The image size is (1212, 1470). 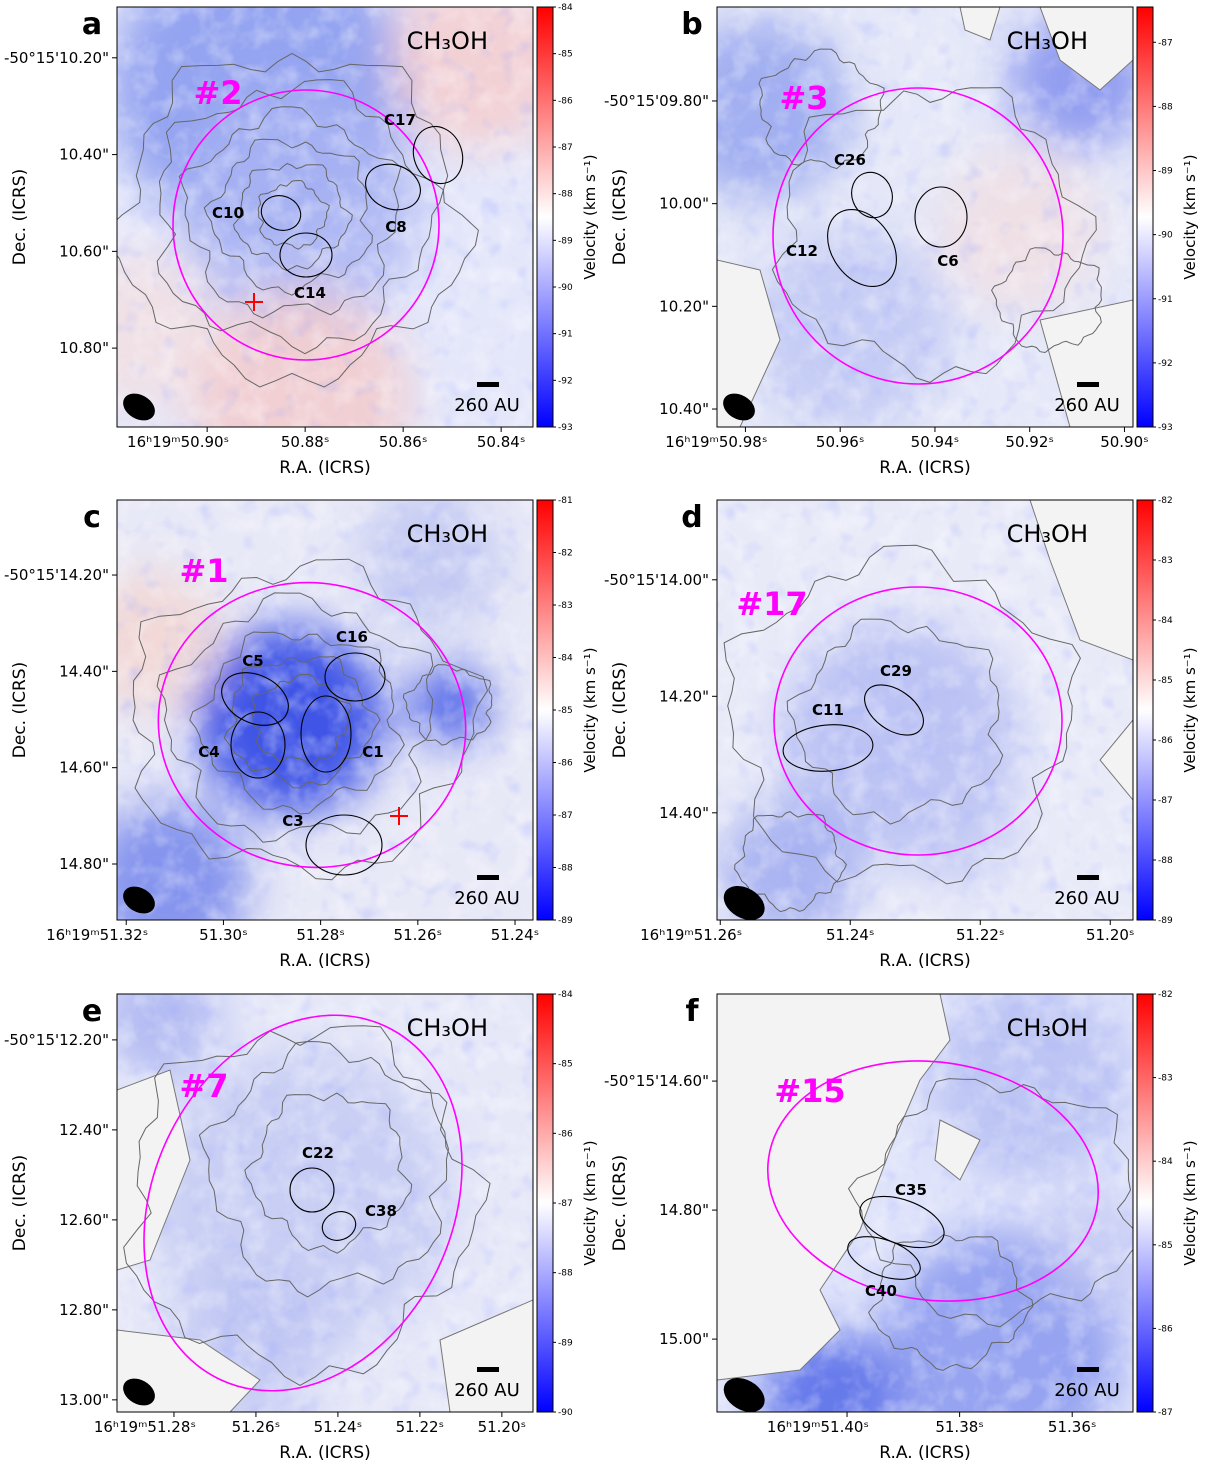 I want to click on y-tick-label: 12.40", so click(x=84, y=1130).